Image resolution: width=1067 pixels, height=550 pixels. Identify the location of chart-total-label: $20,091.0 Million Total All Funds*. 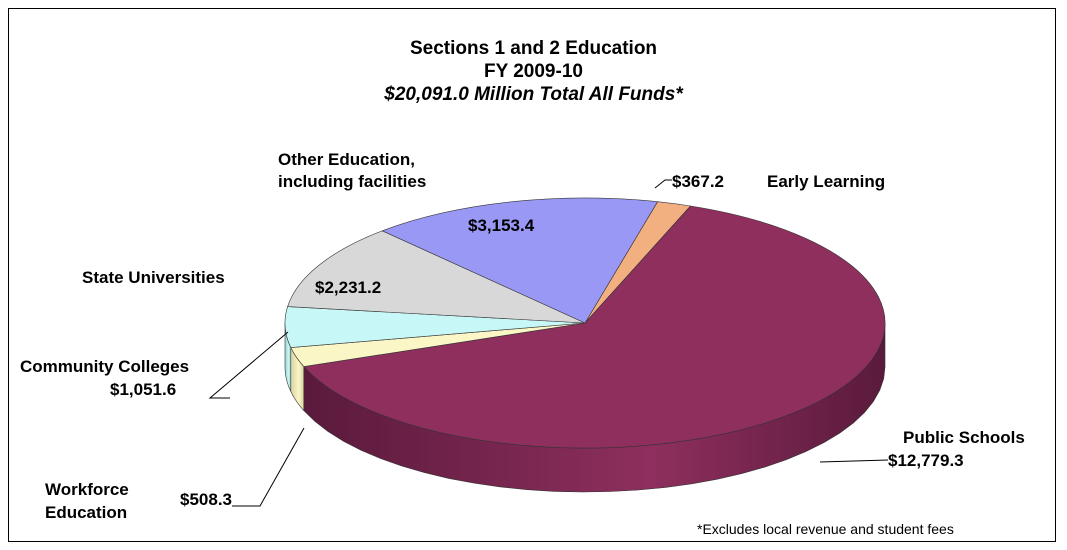
(533, 94).